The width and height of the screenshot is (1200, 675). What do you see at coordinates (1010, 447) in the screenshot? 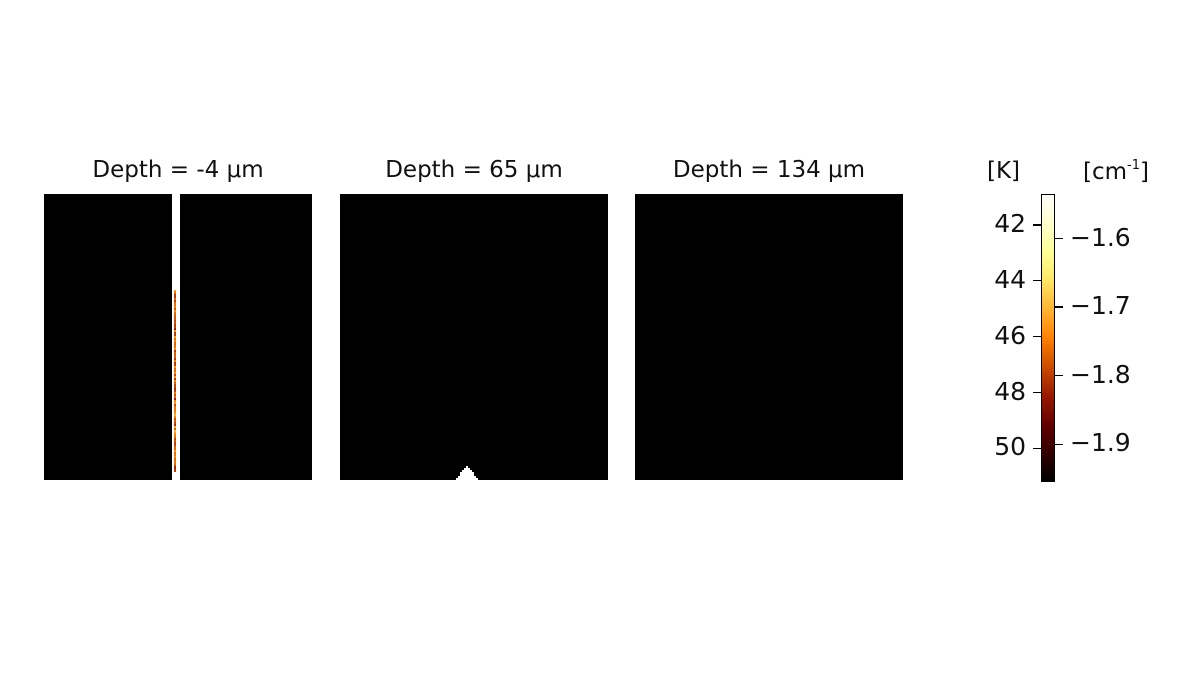
I see `colorbar-label-left-4: 50` at bounding box center [1010, 447].